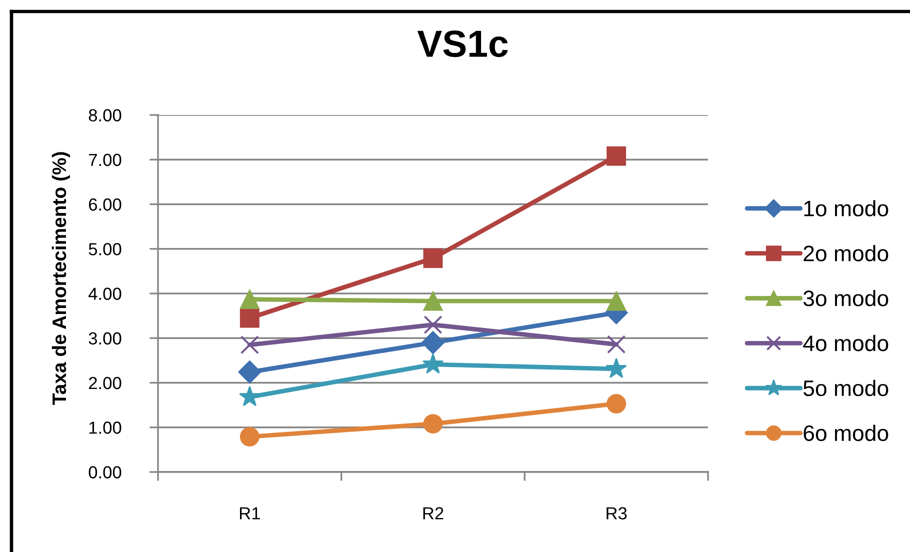 The image size is (910, 552). Describe the element at coordinates (846, 433) in the screenshot. I see `legend-label: 6o modo` at that location.